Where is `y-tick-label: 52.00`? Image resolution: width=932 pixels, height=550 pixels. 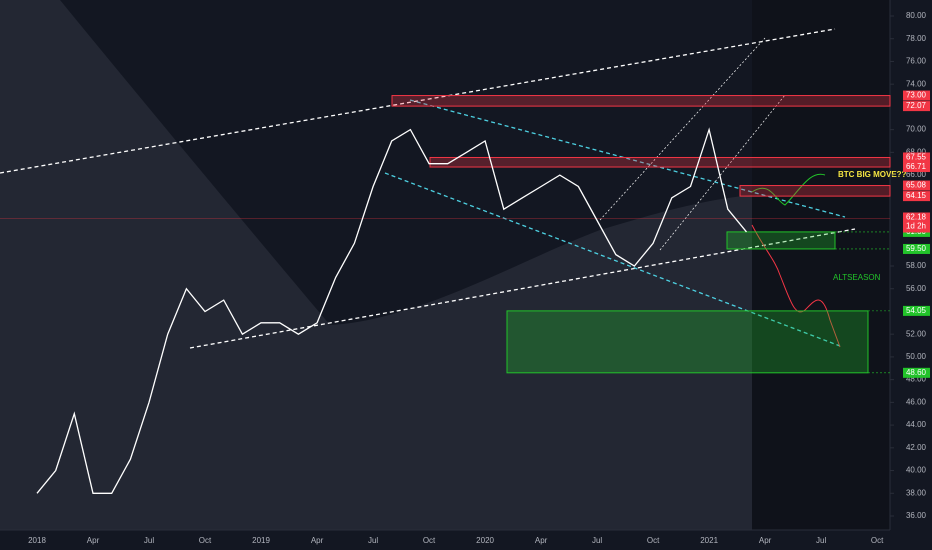 y-tick-label: 52.00 is located at coordinates (916, 333).